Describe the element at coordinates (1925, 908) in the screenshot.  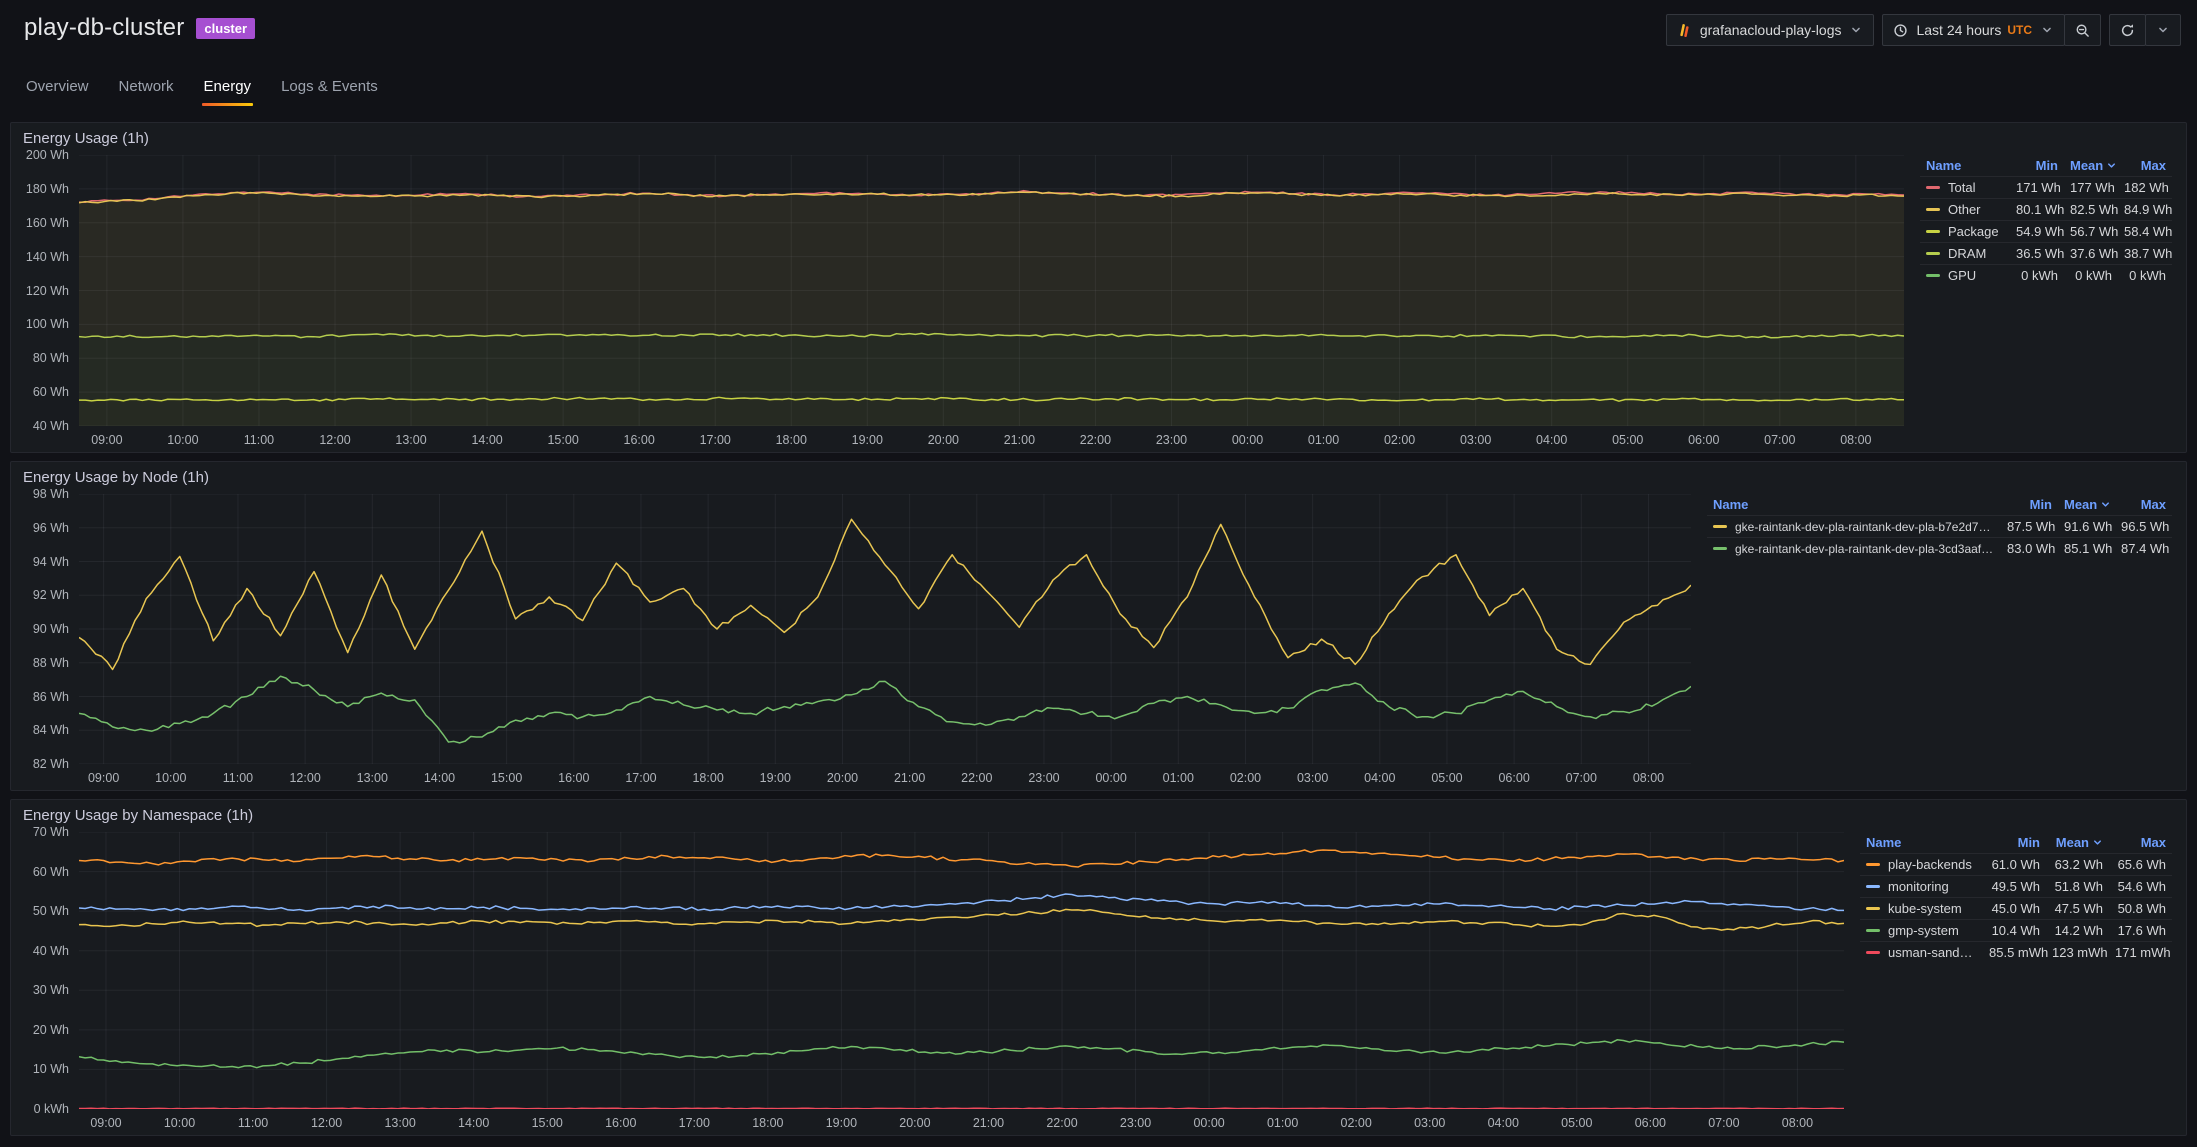
I see `series-name: kube-system` at that location.